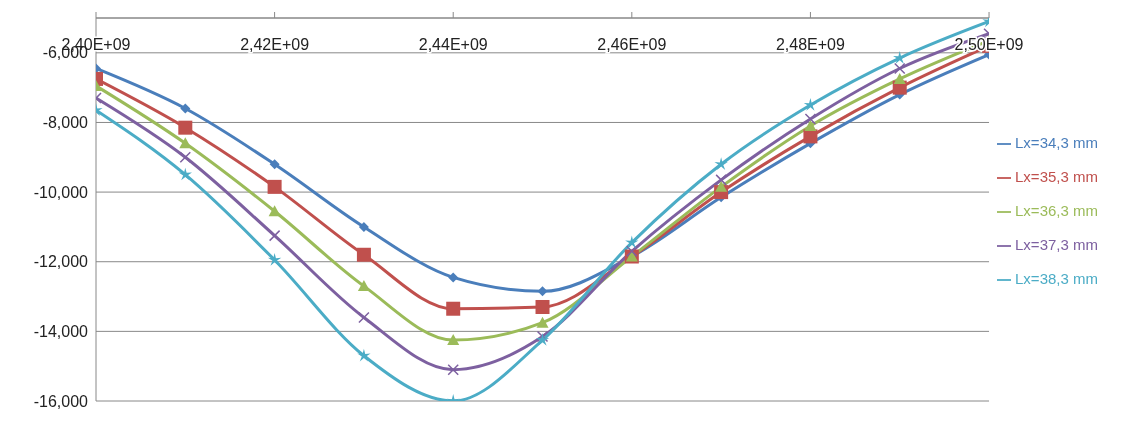 Image resolution: width=1129 pixels, height=422 pixels. Describe the element at coordinates (275, 44) in the screenshot. I see `x-tick-label: 2,42E+09` at that location.